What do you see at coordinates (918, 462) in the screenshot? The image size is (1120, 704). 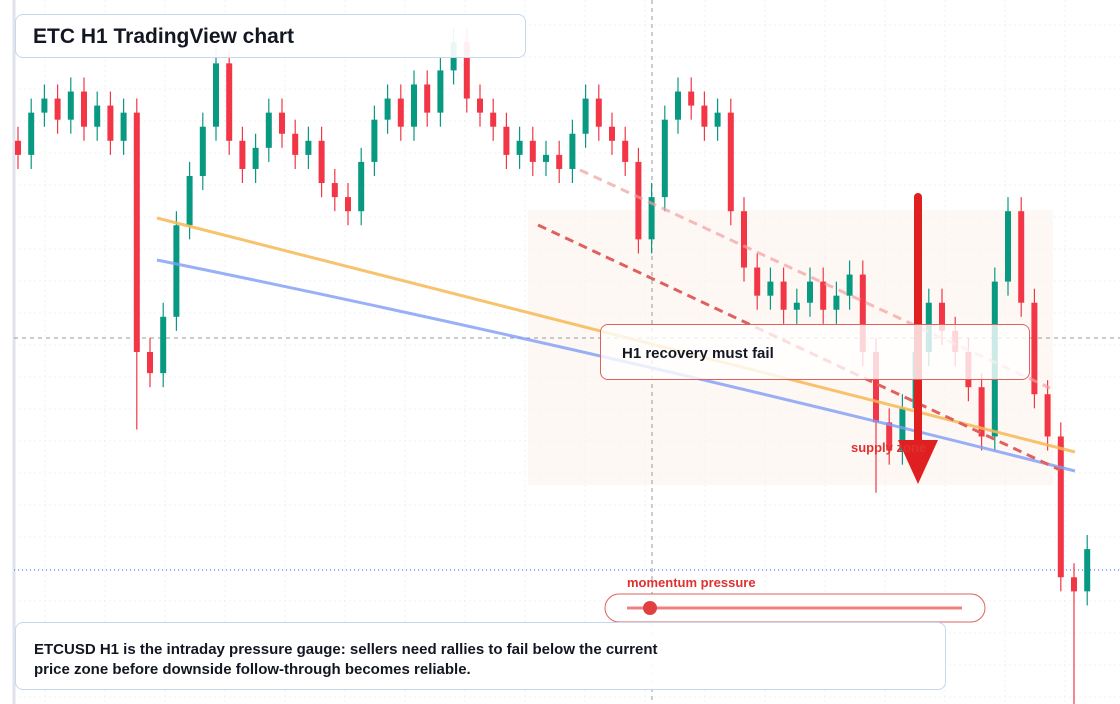 I see `arrow-head` at bounding box center [918, 462].